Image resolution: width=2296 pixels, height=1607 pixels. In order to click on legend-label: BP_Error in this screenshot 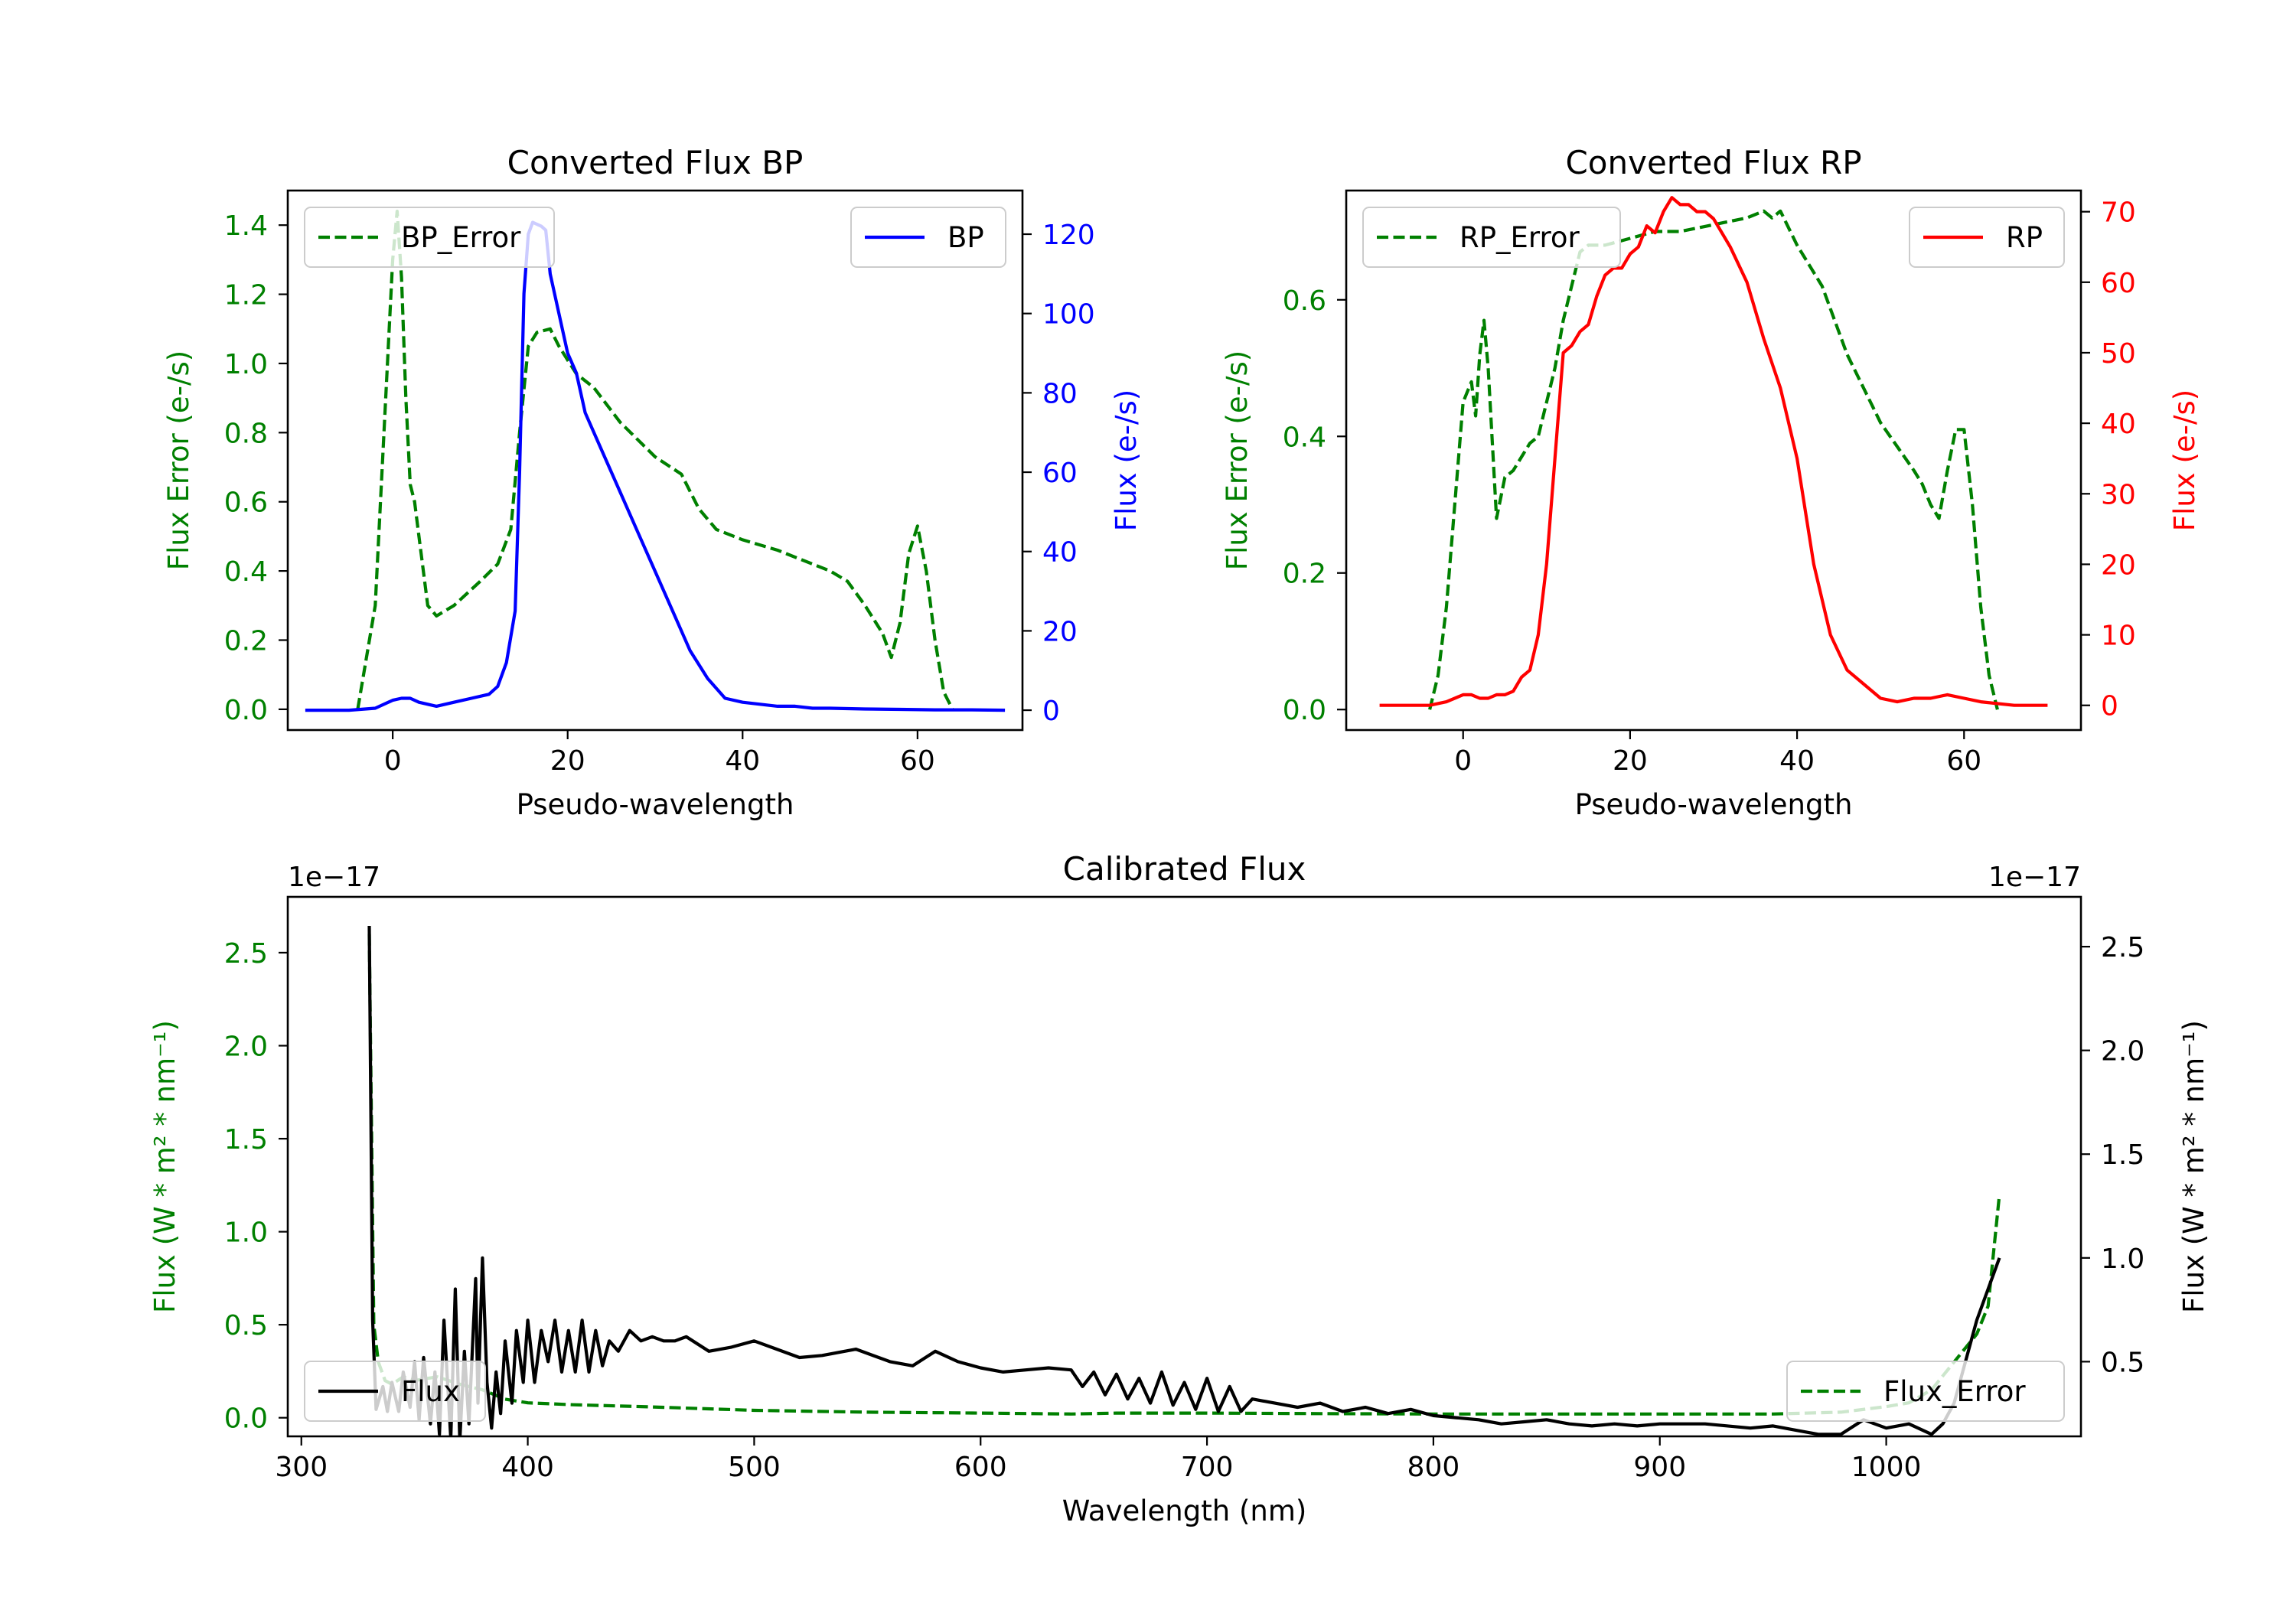, I will do `click(461, 237)`.